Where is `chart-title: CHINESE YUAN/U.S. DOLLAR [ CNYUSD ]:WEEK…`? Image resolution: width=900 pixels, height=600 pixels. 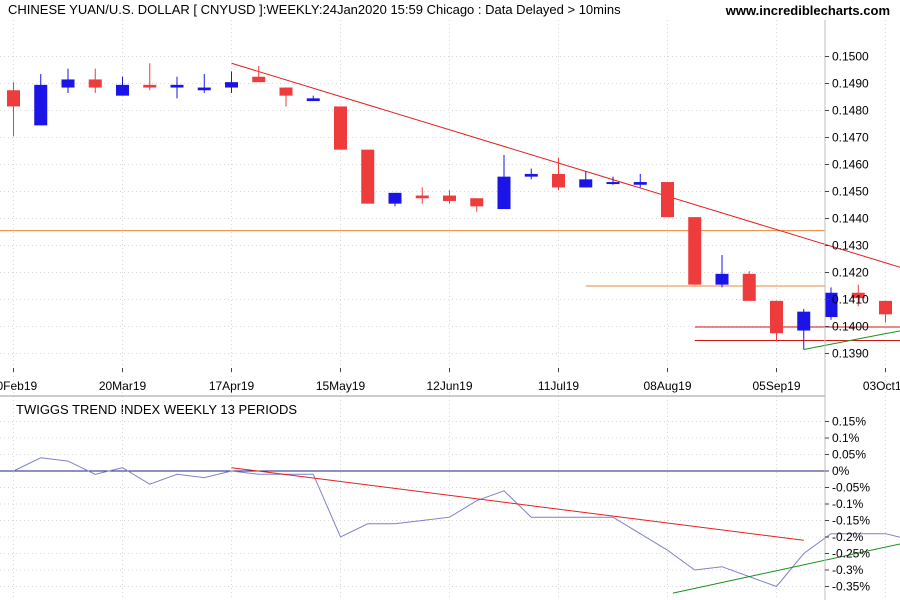 chart-title: CHINESE YUAN/U.S. DOLLAR [ CNYUSD ]:WEEK… is located at coordinates (314, 9).